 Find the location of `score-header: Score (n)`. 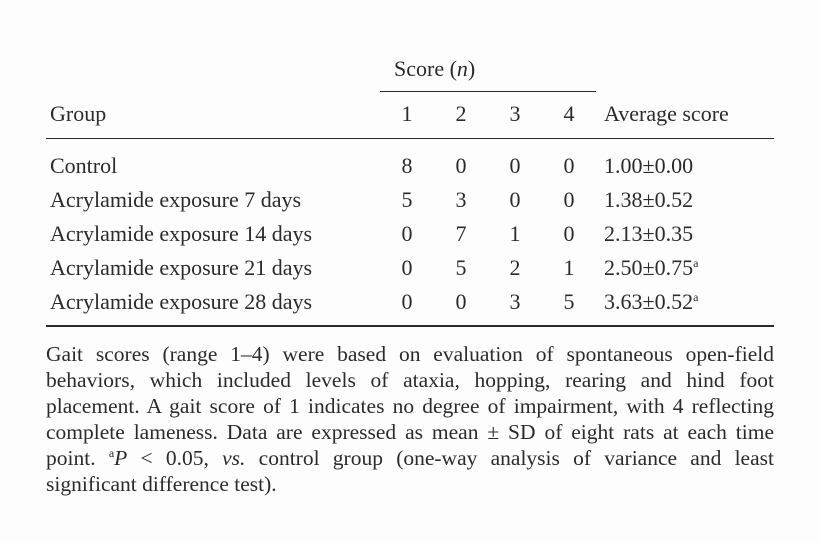

score-header: Score (n) is located at coordinates (488, 64).